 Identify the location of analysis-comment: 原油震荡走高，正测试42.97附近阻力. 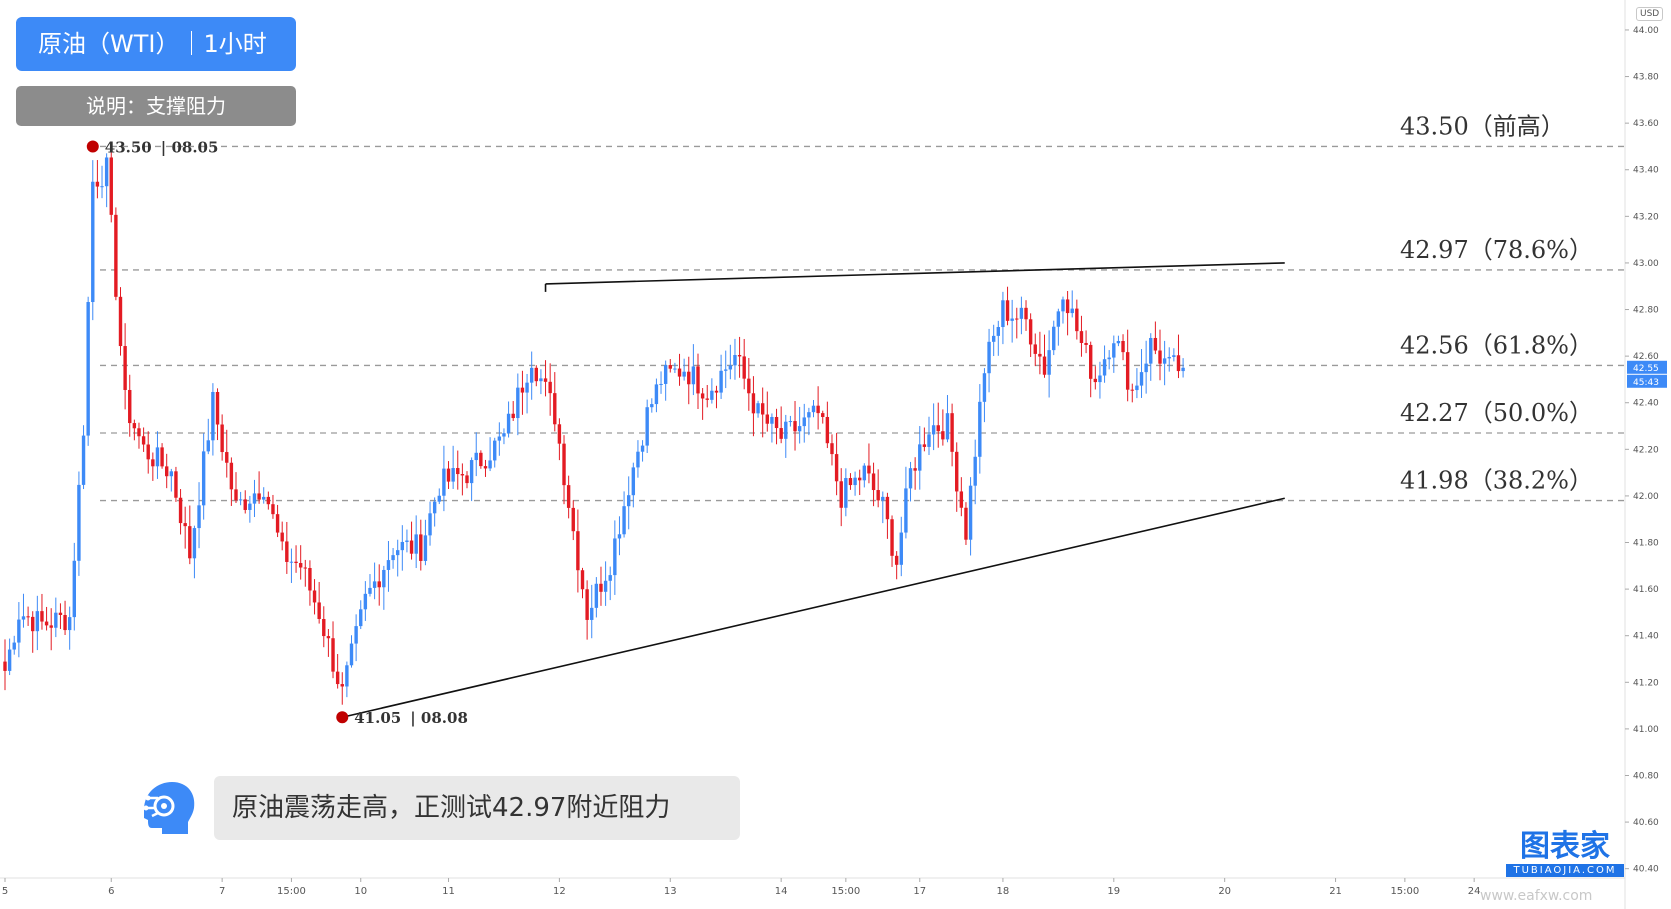
(477, 808).